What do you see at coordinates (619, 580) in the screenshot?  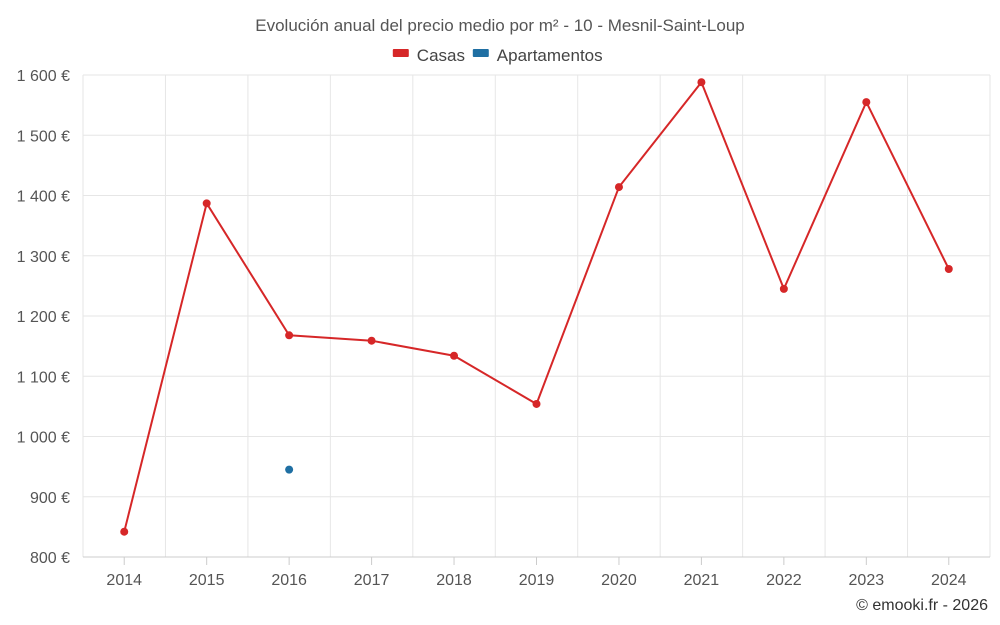 I see `x-tick-label: 2020` at bounding box center [619, 580].